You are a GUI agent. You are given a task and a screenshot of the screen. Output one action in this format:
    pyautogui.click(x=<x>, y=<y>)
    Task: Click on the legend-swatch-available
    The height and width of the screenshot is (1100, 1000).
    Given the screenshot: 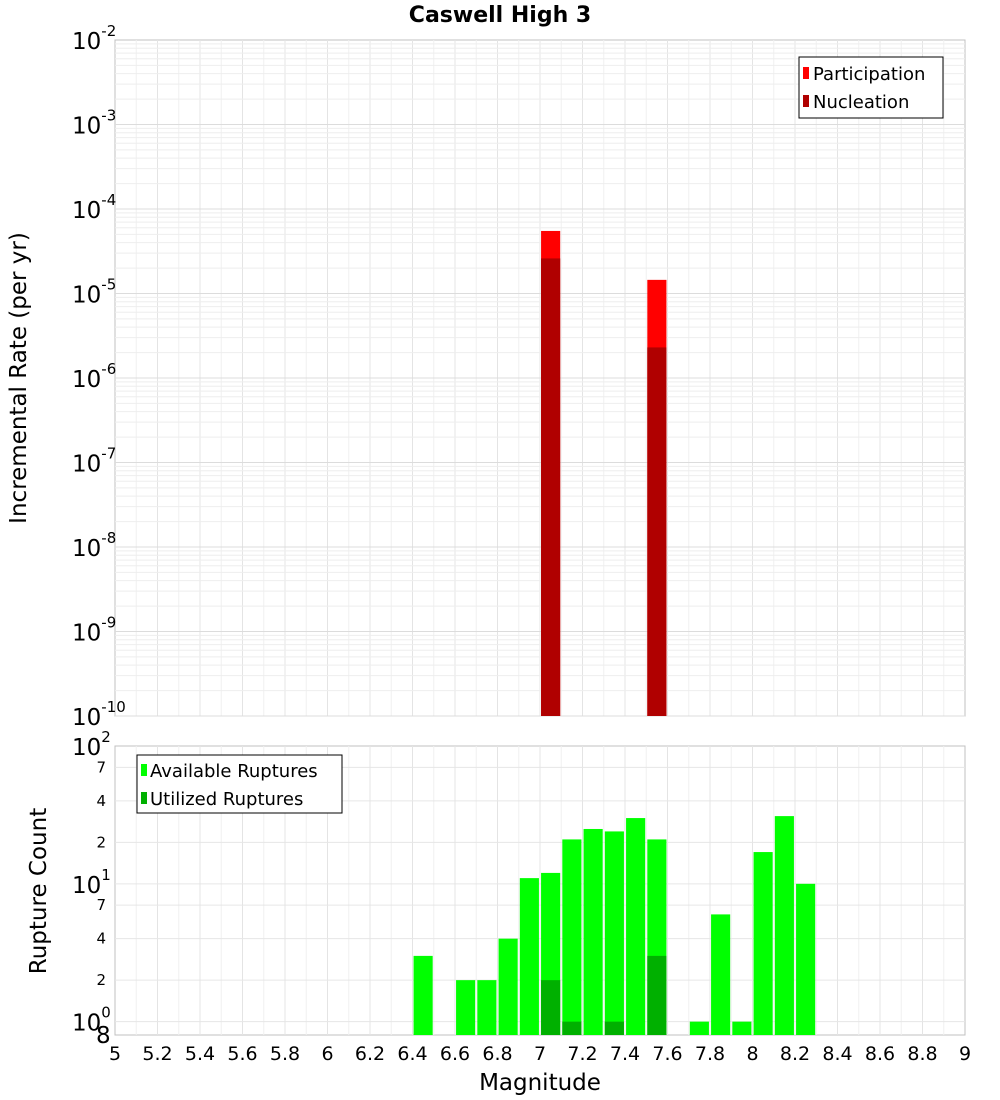 What is the action you would take?
    pyautogui.click(x=144, y=770)
    